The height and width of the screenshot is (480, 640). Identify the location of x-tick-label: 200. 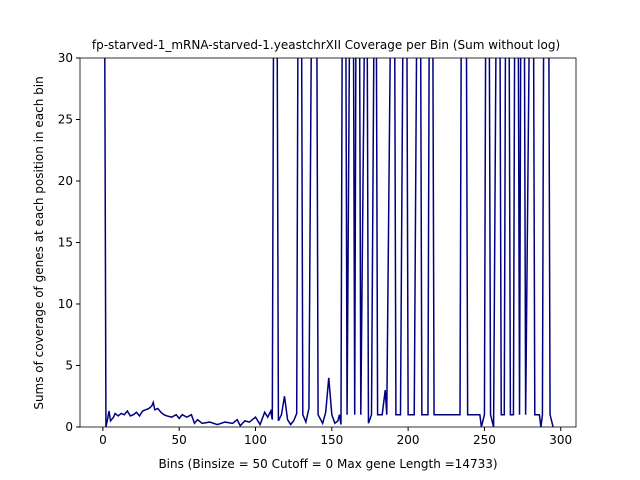
(408, 440).